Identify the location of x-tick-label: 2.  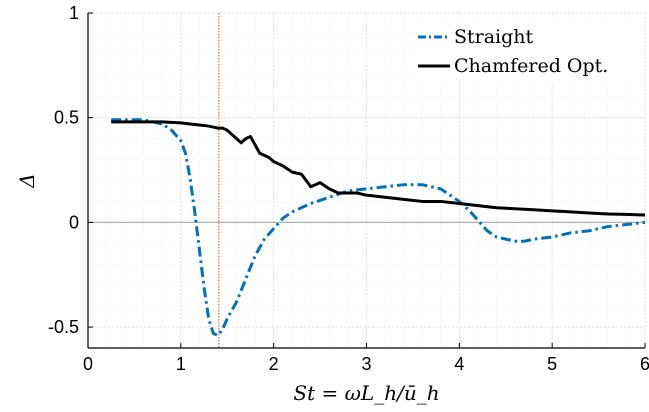
(274, 364).